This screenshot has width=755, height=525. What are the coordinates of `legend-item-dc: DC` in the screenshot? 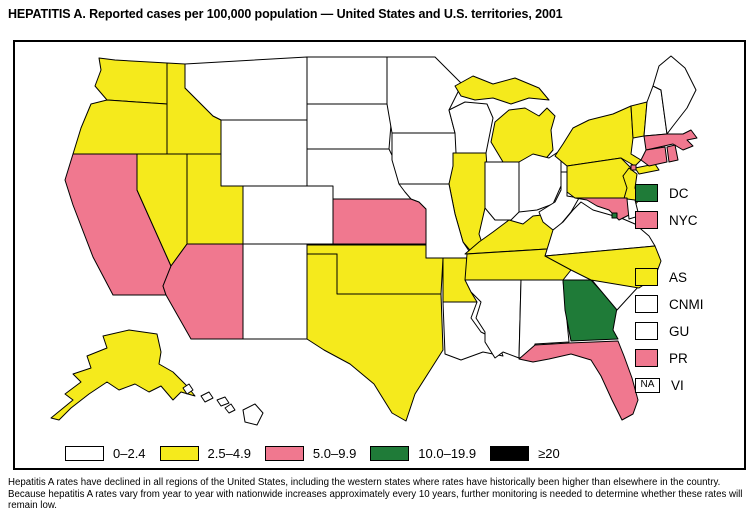 It's located at (669, 193).